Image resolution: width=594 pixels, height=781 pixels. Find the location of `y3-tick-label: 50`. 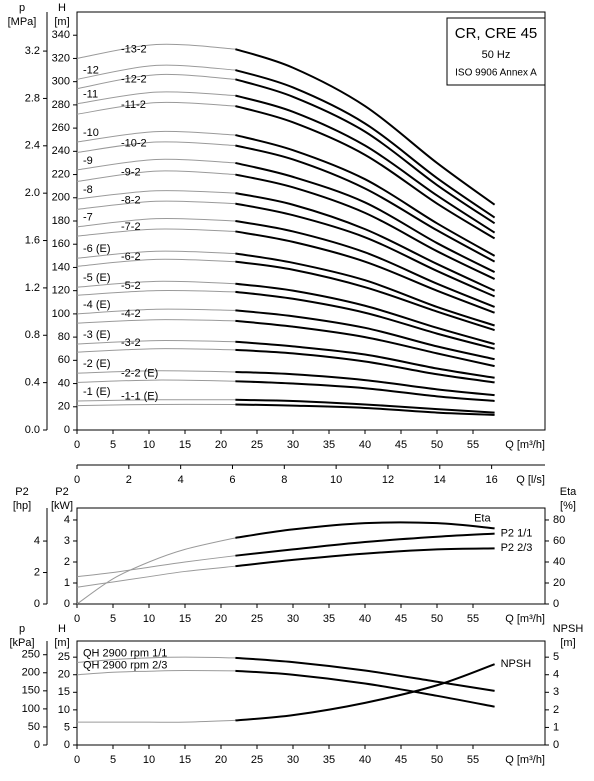

y3-tick-label: 50 is located at coordinates (34, 727).